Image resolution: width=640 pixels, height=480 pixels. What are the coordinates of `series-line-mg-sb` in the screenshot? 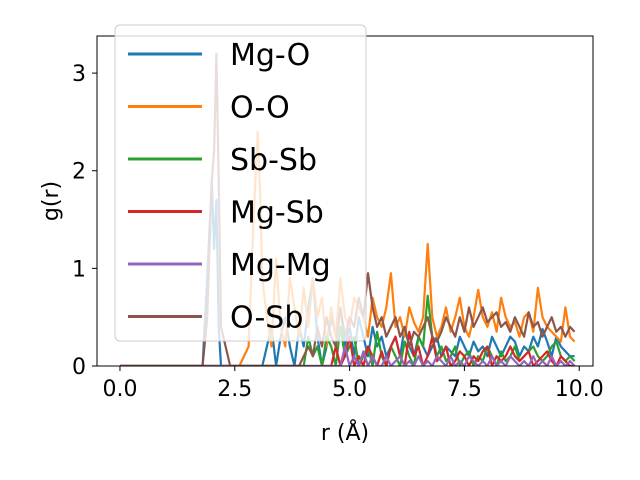 It's located at (347, 348).